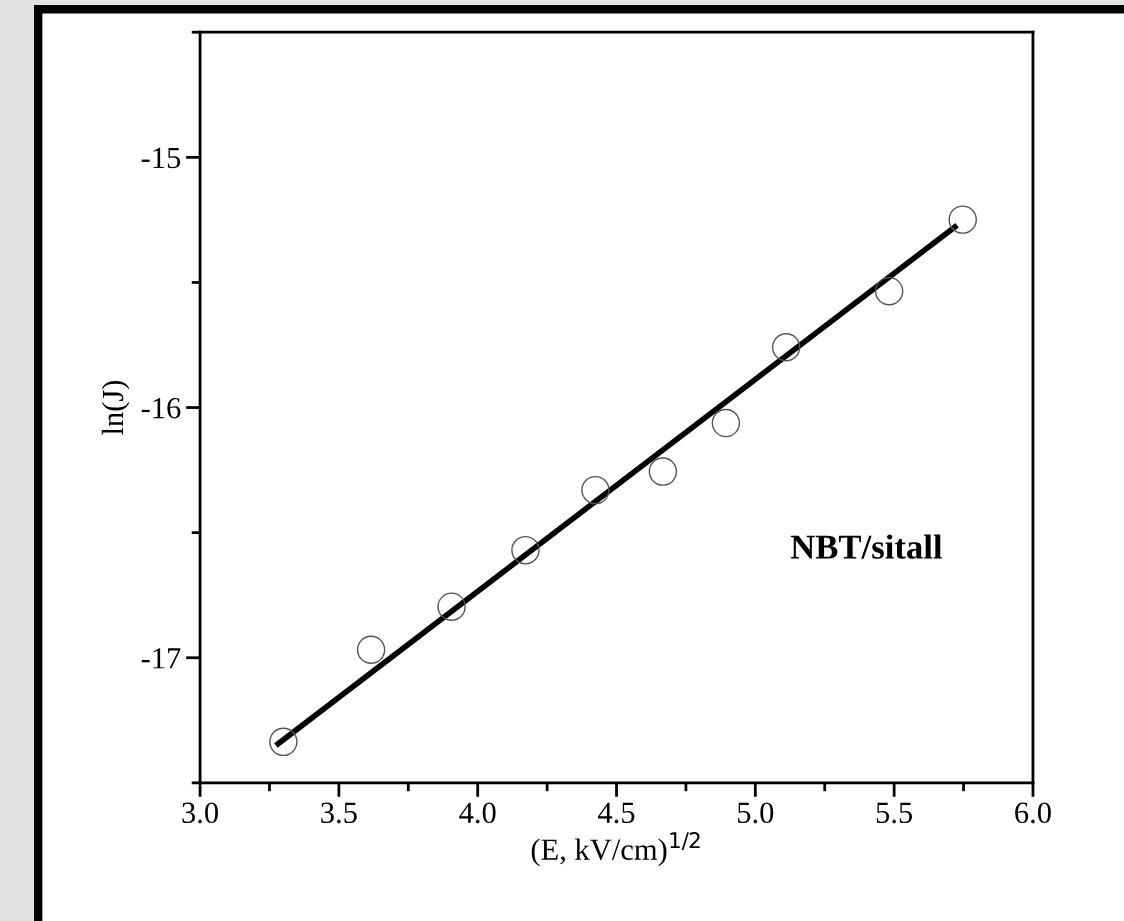  What do you see at coordinates (616, 813) in the screenshot?
I see `x-tick-label: 4.5` at bounding box center [616, 813].